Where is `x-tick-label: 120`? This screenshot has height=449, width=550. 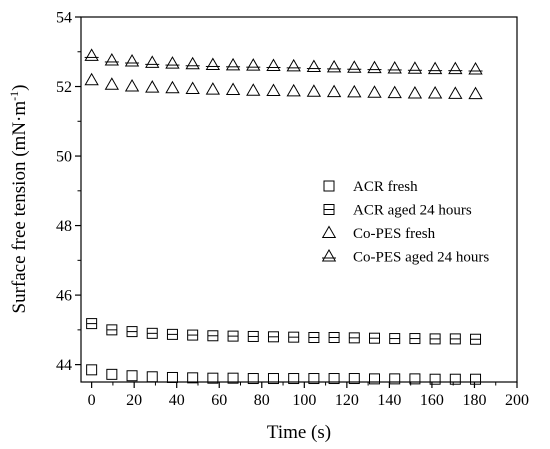
x-tick-label: 120 is located at coordinates (347, 400).